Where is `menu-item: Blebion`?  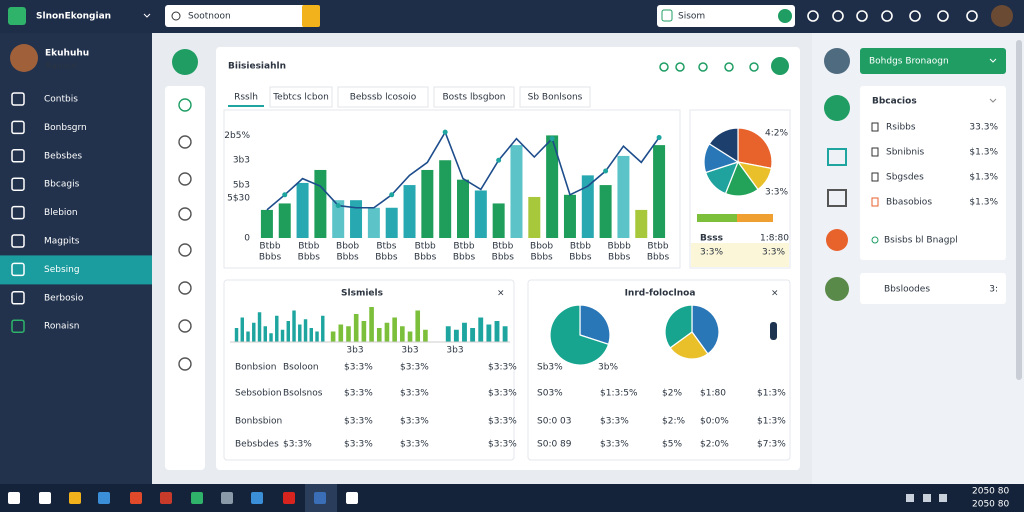 menu-item: Blebion is located at coordinates (61, 213).